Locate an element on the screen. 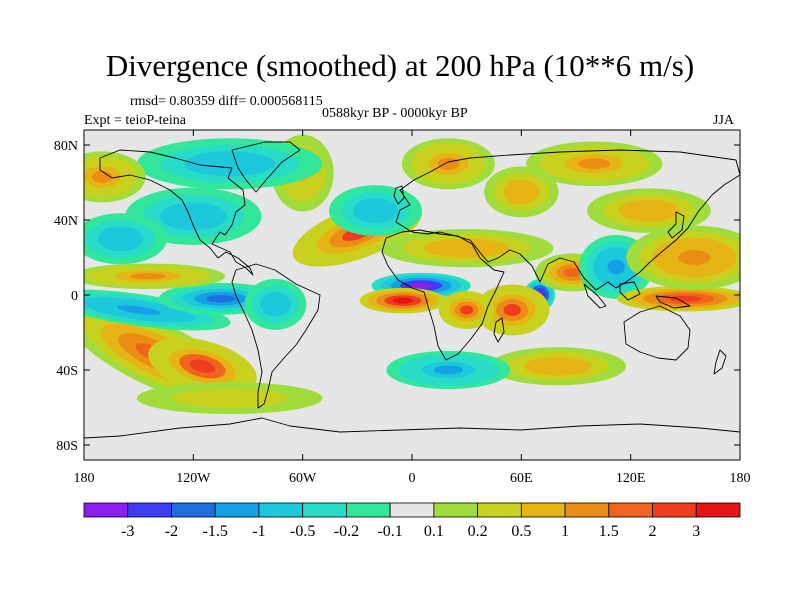 The height and width of the screenshot is (600, 800). x-tick-label: 120E is located at coordinates (631, 478).